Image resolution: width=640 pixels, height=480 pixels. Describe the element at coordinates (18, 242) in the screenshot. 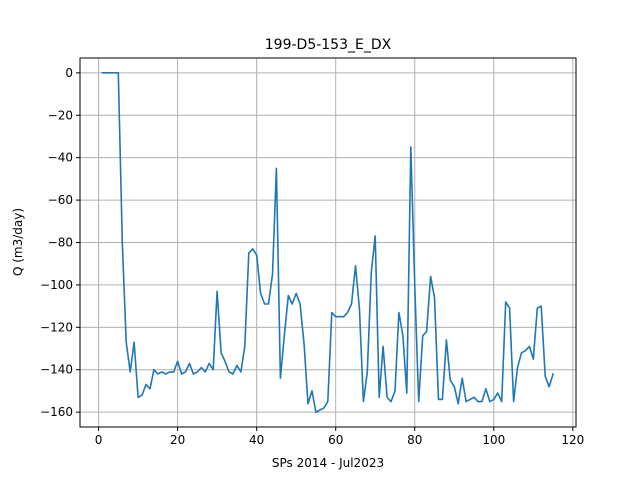

I see `y-axis-label: Q (m3/day)` at that location.